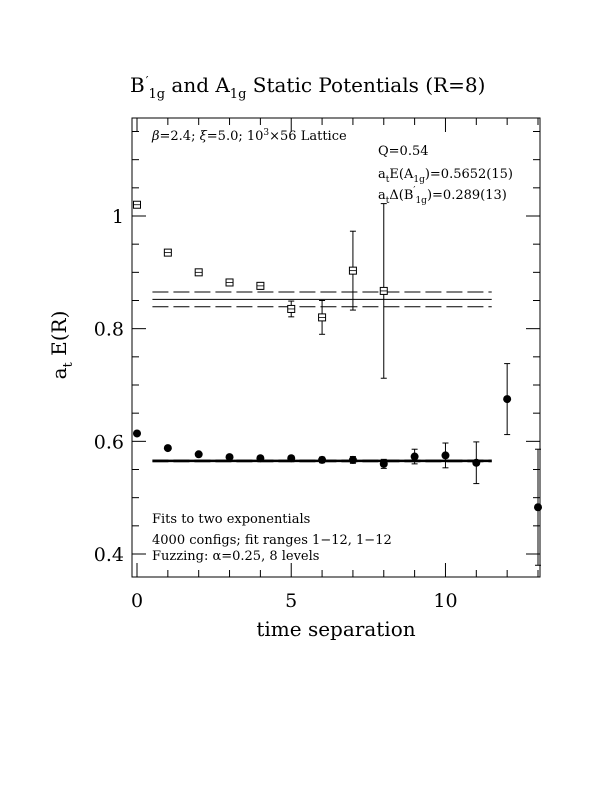 The height and width of the screenshot is (792, 612). What do you see at coordinates (403, 151) in the screenshot?
I see `q-value-annotation: Q=0.54` at bounding box center [403, 151].